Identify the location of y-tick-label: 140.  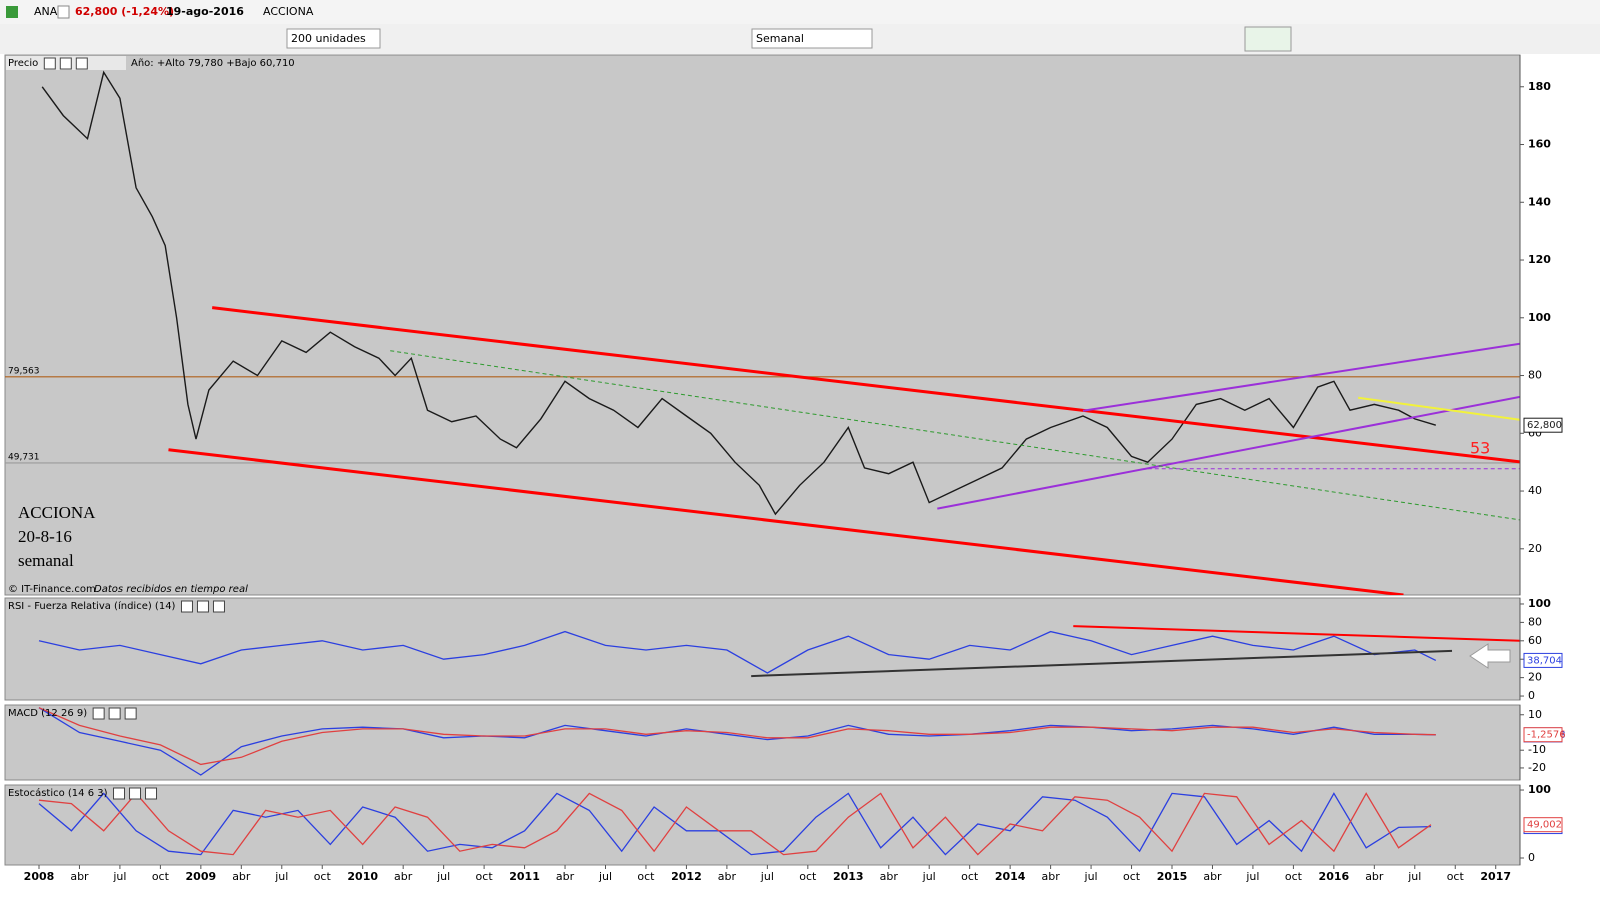
(1539, 201).